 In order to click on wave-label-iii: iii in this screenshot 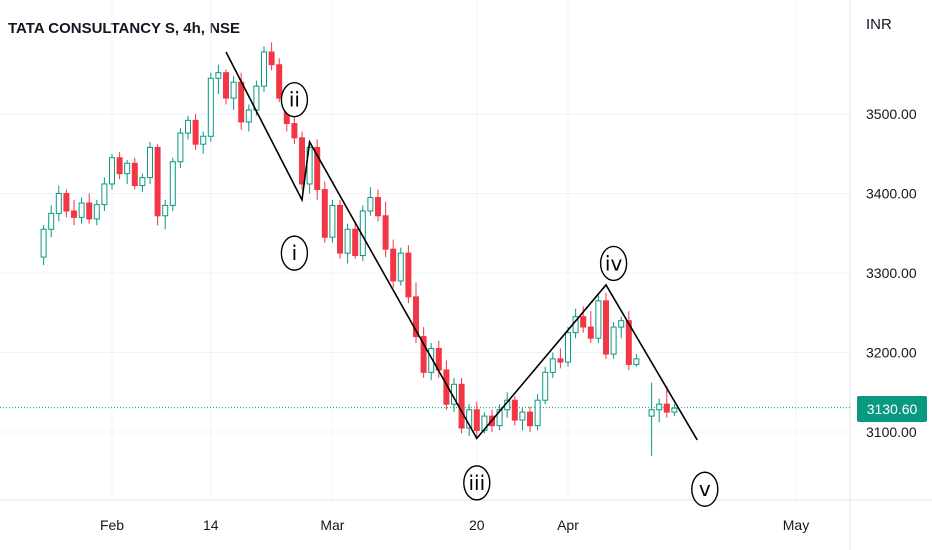, I will do `click(476, 483)`.